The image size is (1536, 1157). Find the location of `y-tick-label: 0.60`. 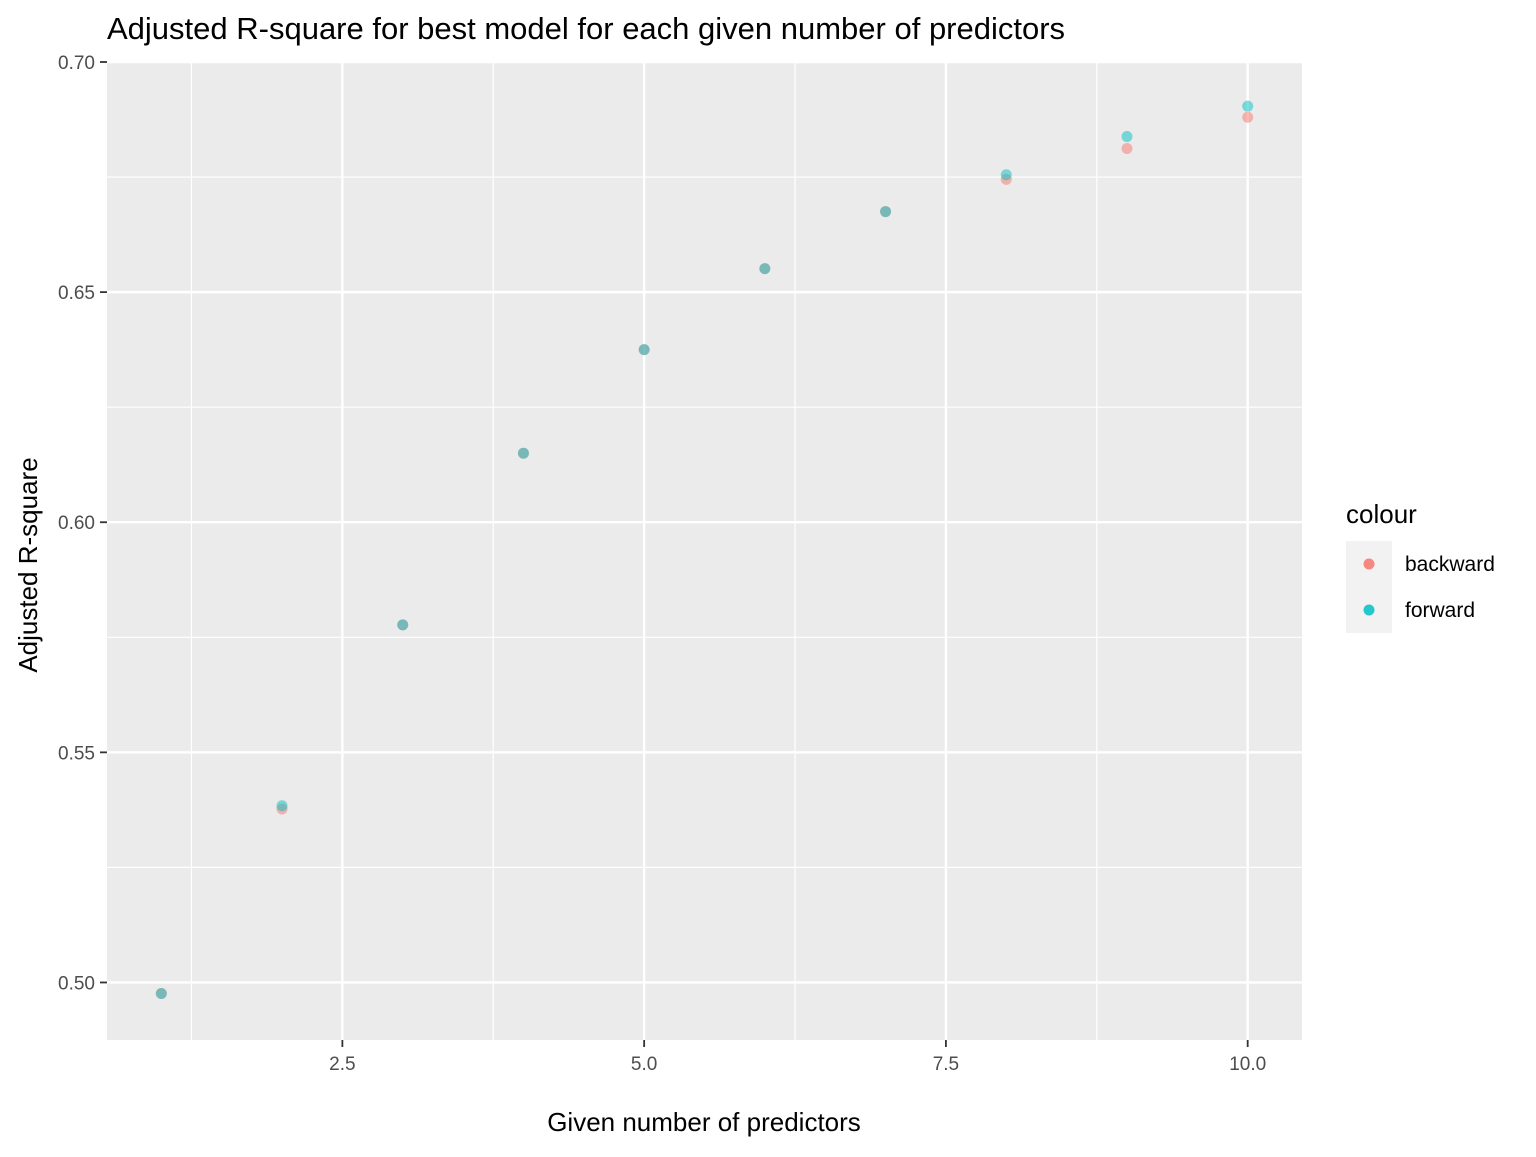

y-tick-label: 0.60 is located at coordinates (76, 523).